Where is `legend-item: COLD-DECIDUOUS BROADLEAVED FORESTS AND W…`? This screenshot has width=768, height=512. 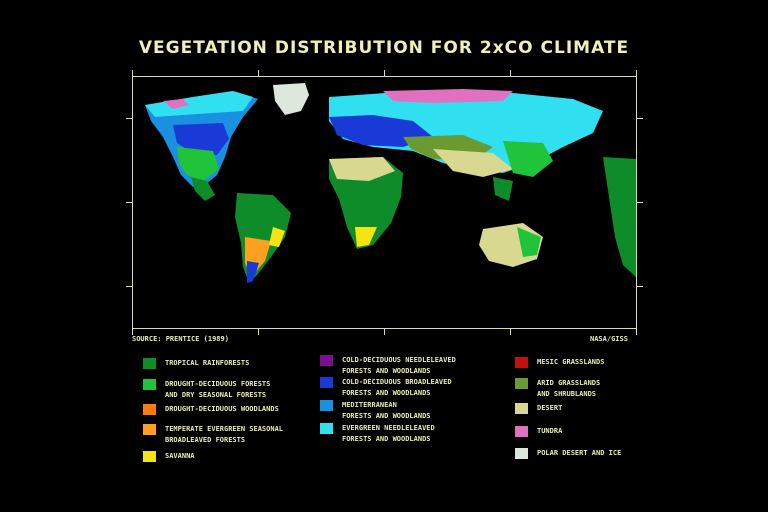 legend-item: COLD-DECIDUOUS BROADLEAVED FORESTS AND W… is located at coordinates (386, 388).